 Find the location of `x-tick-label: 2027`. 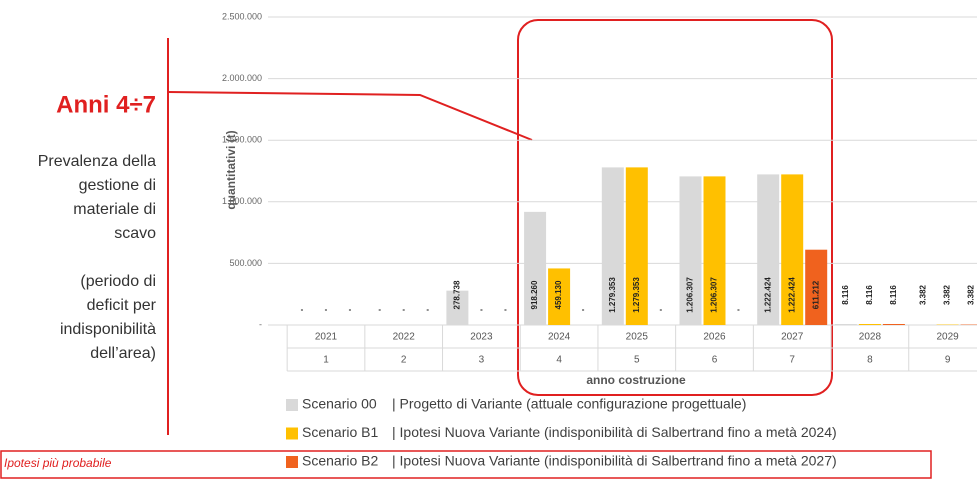

x-tick-label: 2027 is located at coordinates (792, 337).